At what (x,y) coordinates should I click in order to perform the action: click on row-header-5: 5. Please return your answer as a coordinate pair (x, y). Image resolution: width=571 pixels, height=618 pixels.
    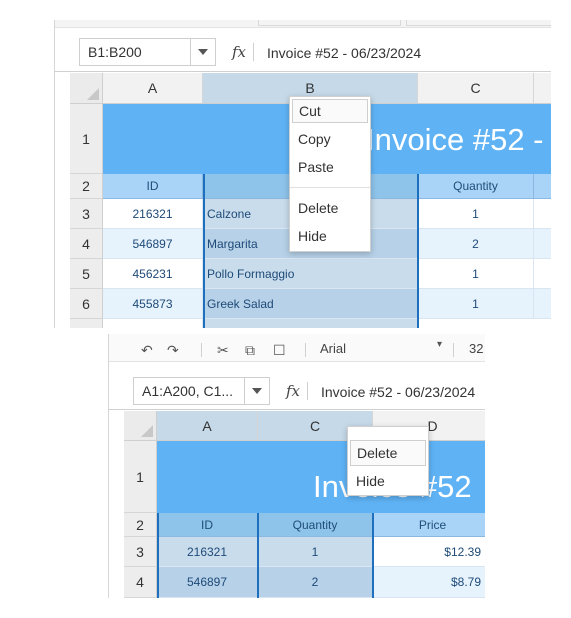
    Looking at the image, I should click on (86, 274).